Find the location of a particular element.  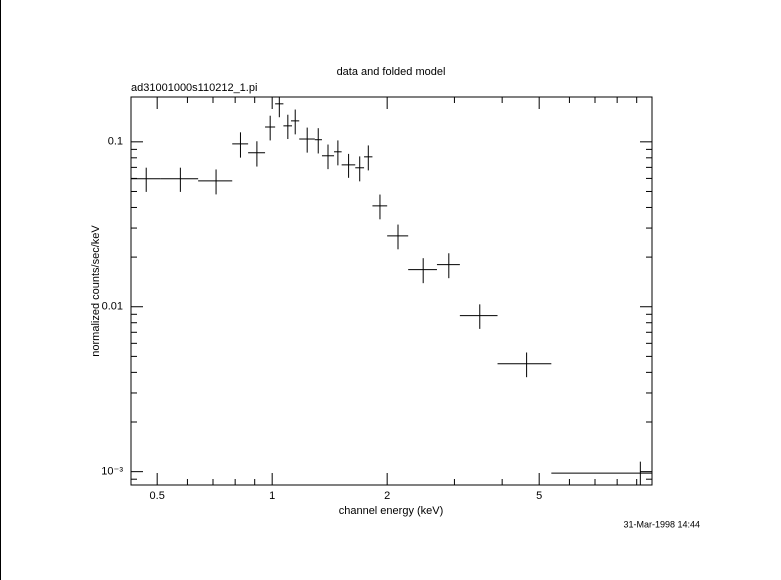

y-tick-label: 0.1 is located at coordinates (115, 142).